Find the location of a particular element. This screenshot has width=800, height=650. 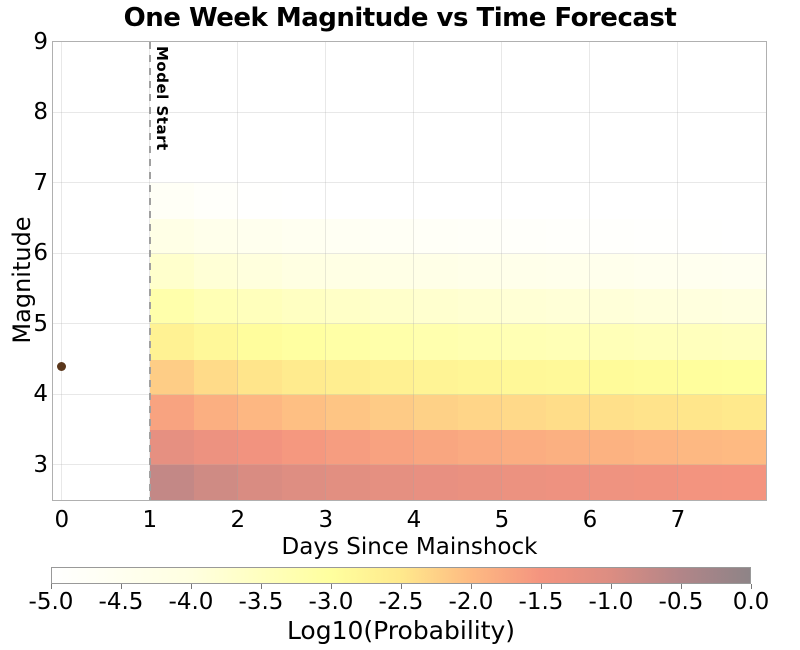

colorbar-tick-label: -2.5 is located at coordinates (401, 602).